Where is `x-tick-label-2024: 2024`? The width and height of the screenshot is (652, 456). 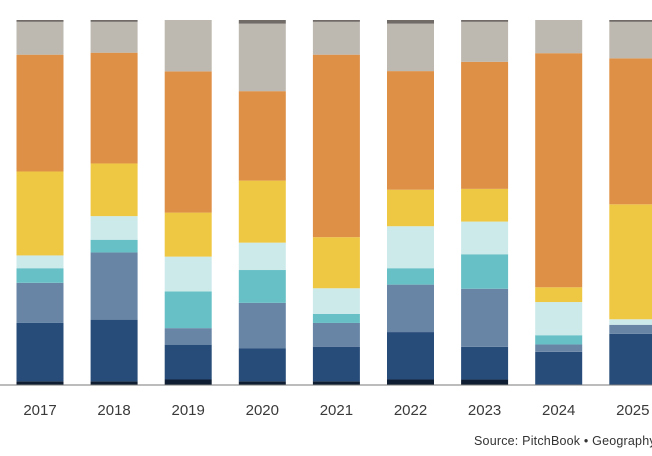
x-tick-label-2024: 2024 is located at coordinates (558, 410).